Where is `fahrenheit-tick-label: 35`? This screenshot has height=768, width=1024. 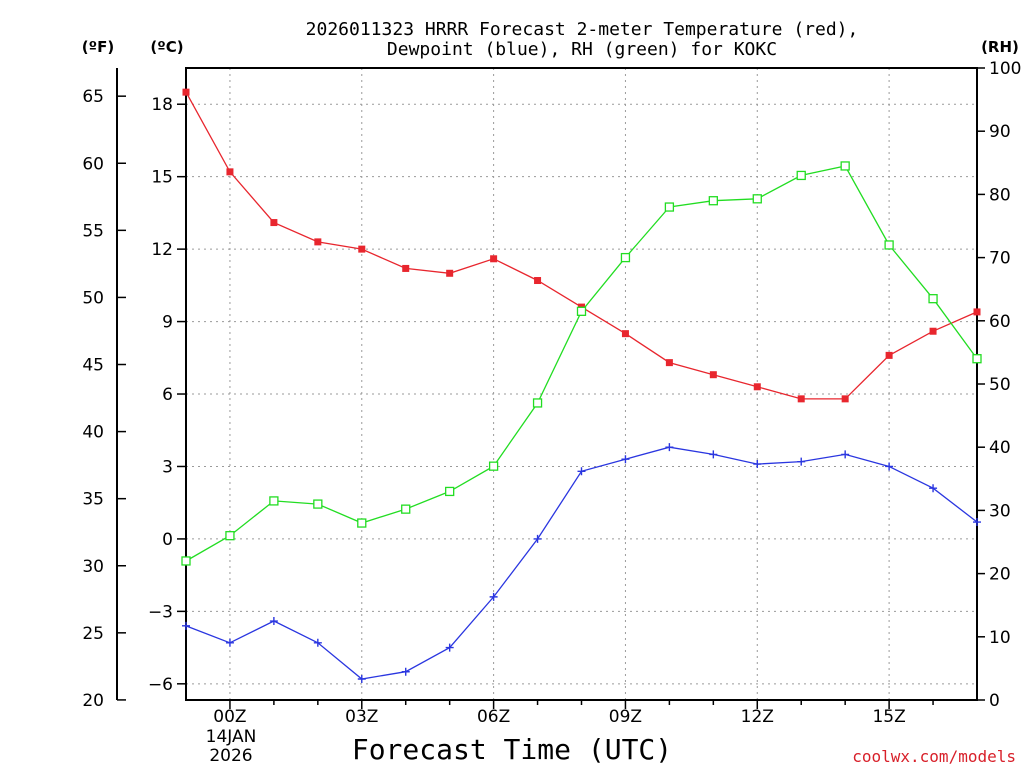
fahrenheit-tick-label: 35 is located at coordinates (93, 500).